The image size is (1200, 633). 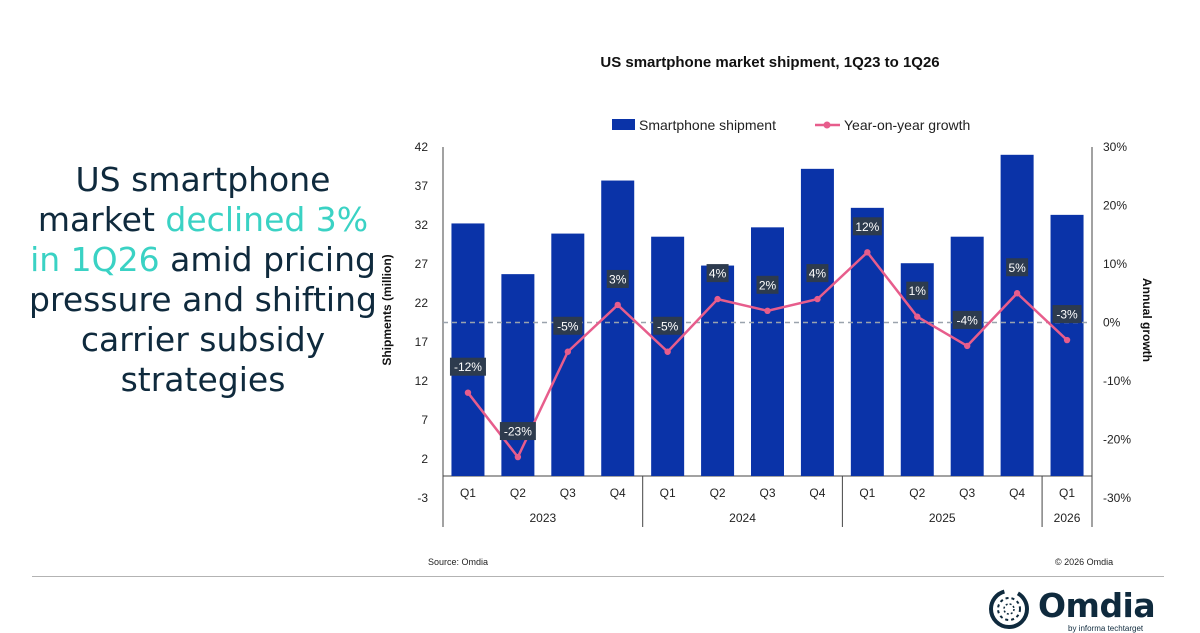 I want to click on growth-data-label: 5%, so click(x=1017, y=268).